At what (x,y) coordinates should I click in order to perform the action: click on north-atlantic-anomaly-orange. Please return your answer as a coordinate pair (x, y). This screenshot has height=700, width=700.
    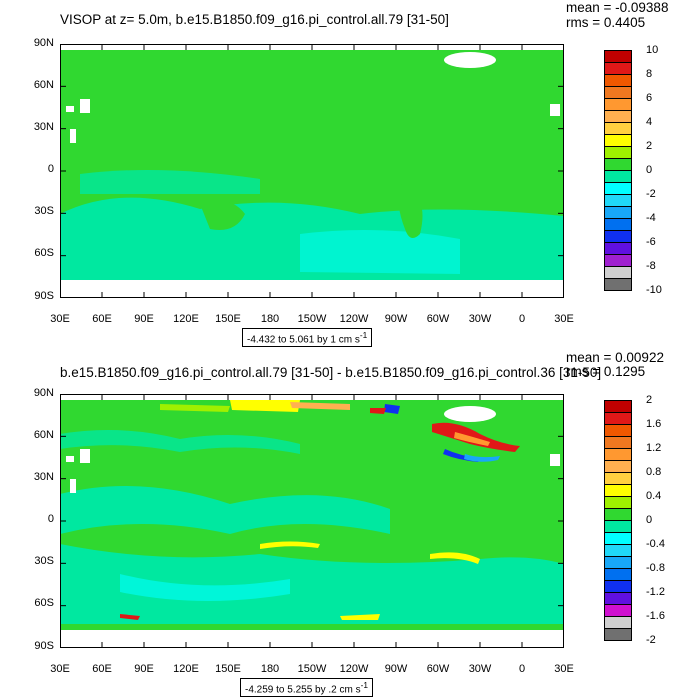
    Looking at the image, I should click on (472, 439).